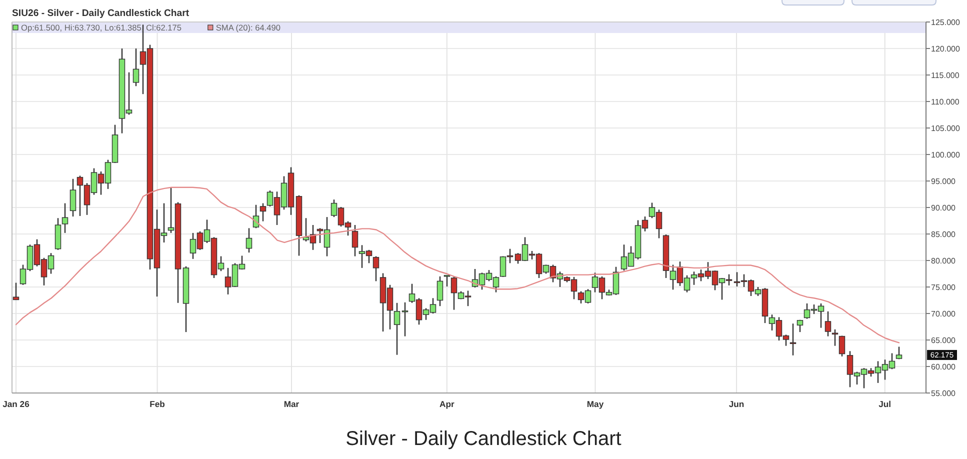 The width and height of the screenshot is (967, 459). Describe the element at coordinates (945, 128) in the screenshot. I see `y-tick-label: 105.000` at that location.